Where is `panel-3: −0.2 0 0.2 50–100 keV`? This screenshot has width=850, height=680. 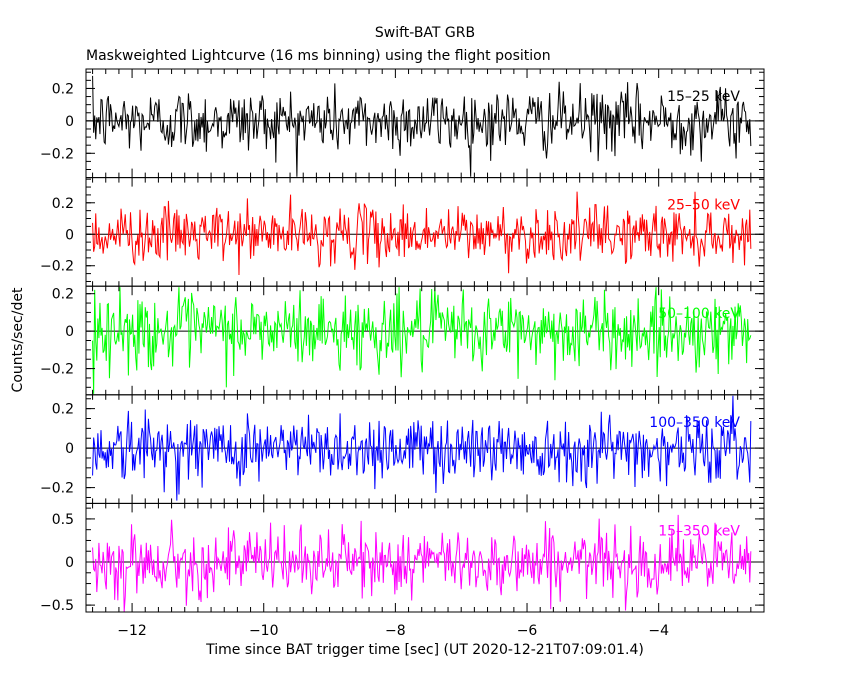 panel-3: −0.2 0 0.2 50–100 keV is located at coordinates (402, 340).